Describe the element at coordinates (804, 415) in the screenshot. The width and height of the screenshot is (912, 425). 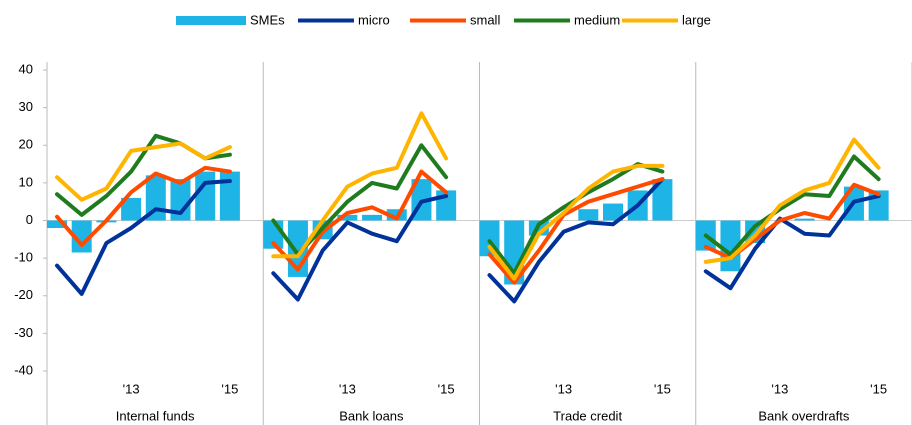
I see `panel-label: Bank overdrafts` at that location.